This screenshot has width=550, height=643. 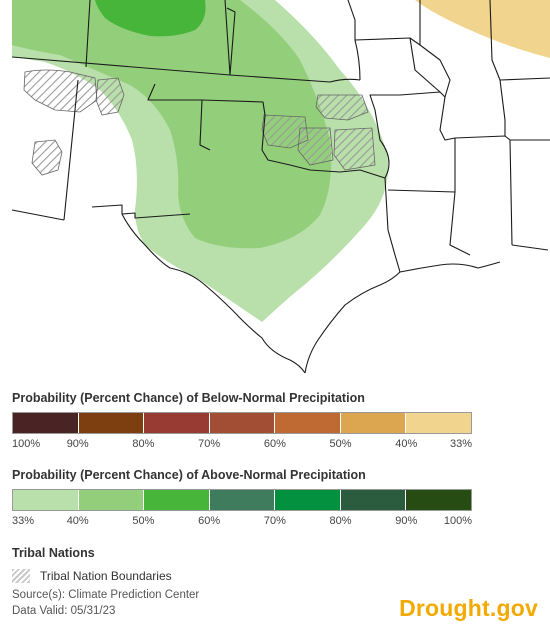 What do you see at coordinates (468, 608) in the screenshot?
I see `drought-gov-logo: Drought.gov` at bounding box center [468, 608].